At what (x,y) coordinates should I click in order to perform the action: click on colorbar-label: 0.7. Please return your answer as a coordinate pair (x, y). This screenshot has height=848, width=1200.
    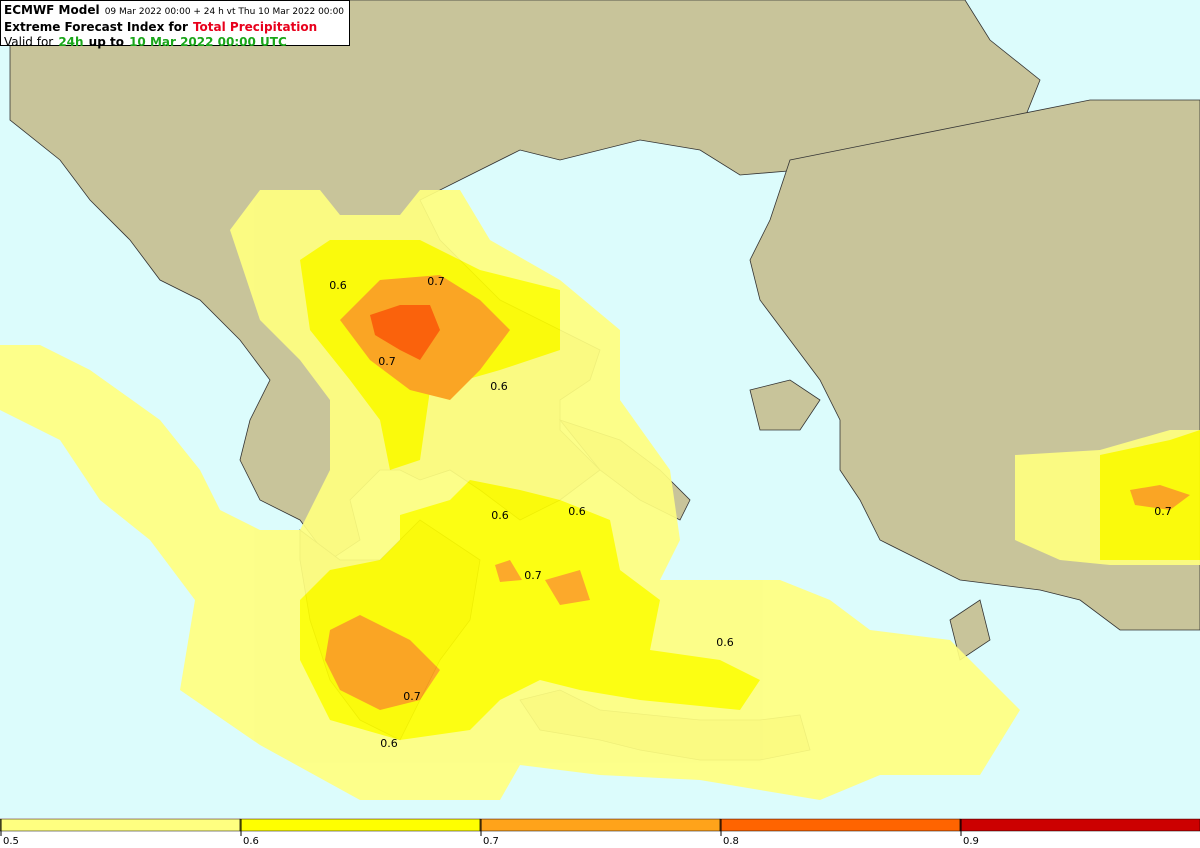
    Looking at the image, I should click on (491, 841).